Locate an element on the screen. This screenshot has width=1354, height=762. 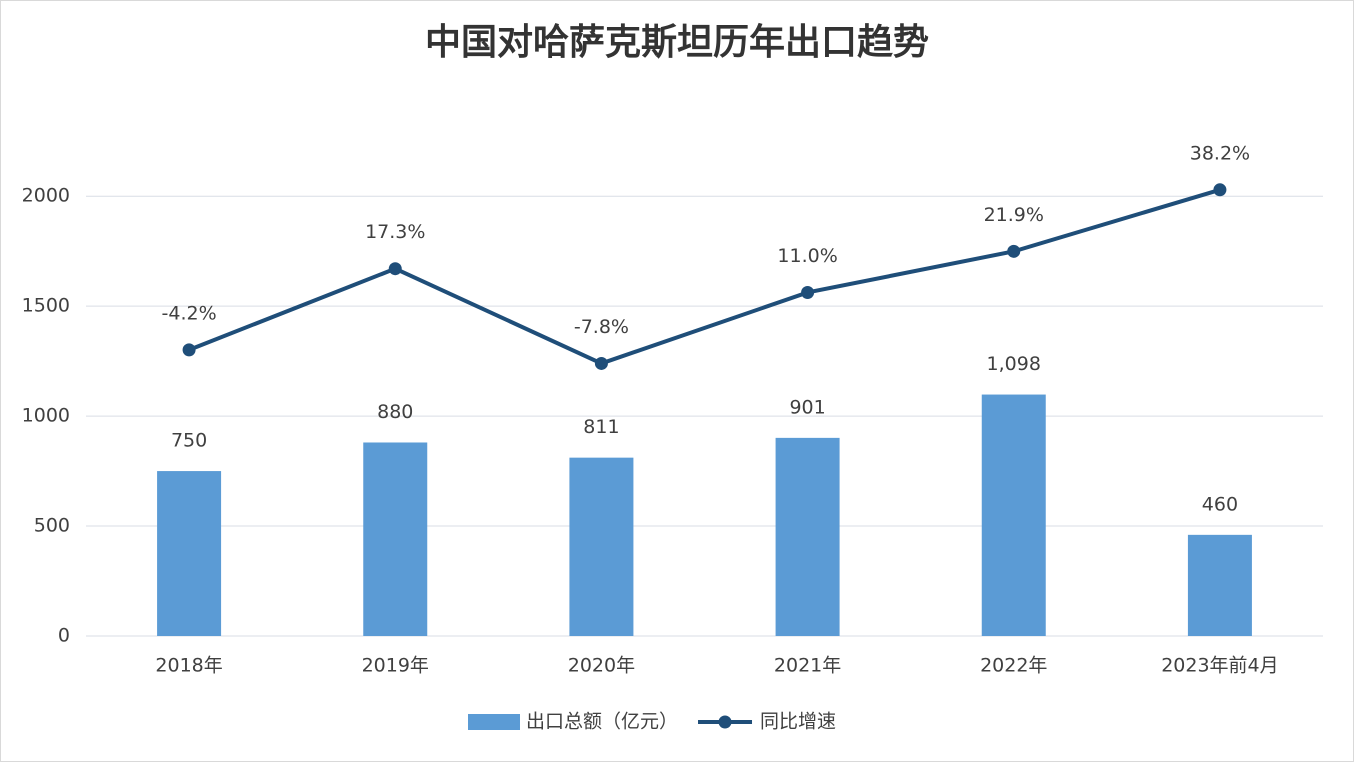
line-value-label: 11.0% is located at coordinates (807, 256).